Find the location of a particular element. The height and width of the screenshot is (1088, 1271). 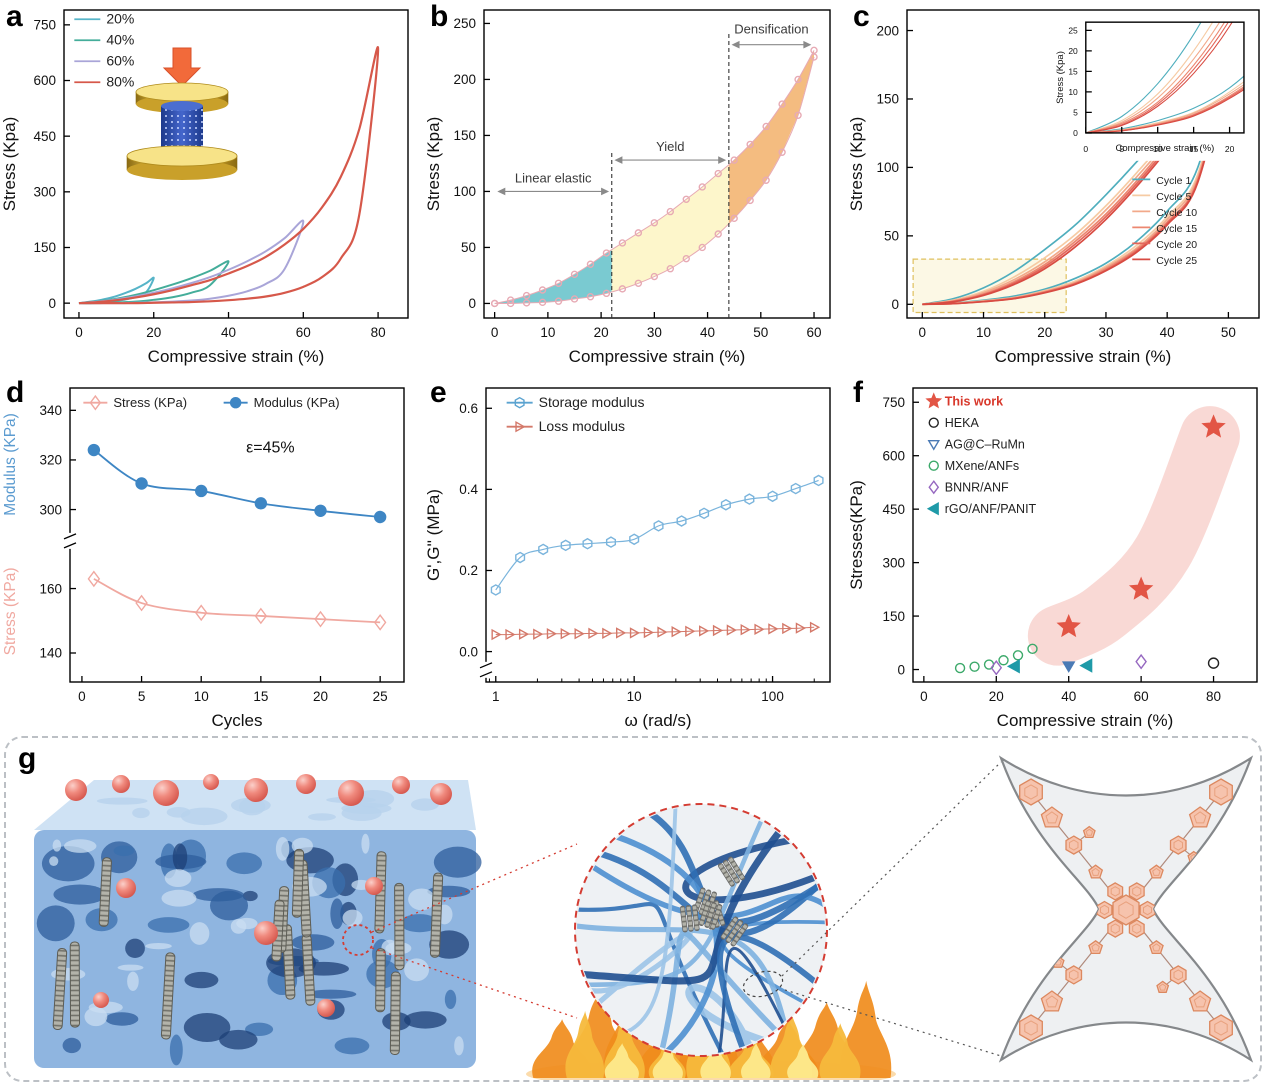

panel-label-g: g is located at coordinates (27, 758).